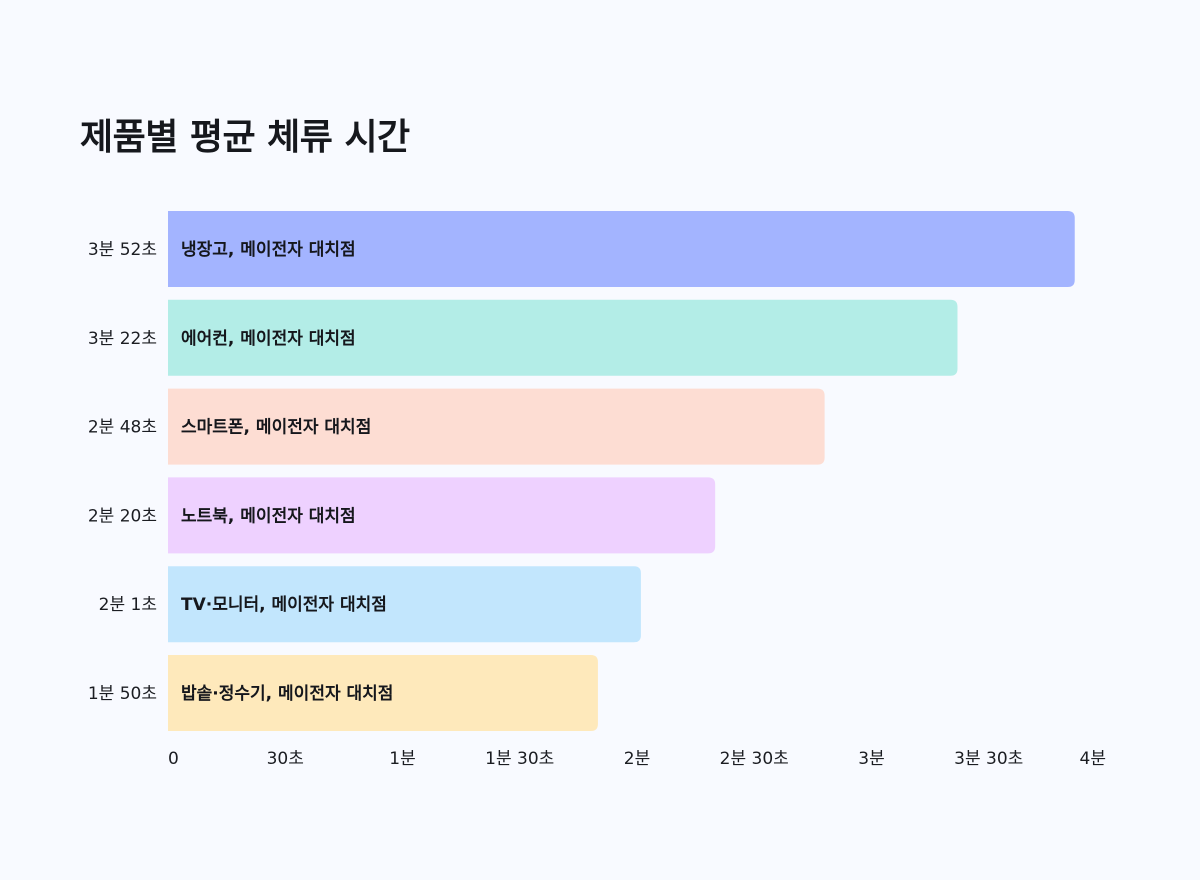 This screenshot has height=880, width=1200. What do you see at coordinates (128, 605) in the screenshot?
I see `bar-value-label: 2분 1초` at bounding box center [128, 605].